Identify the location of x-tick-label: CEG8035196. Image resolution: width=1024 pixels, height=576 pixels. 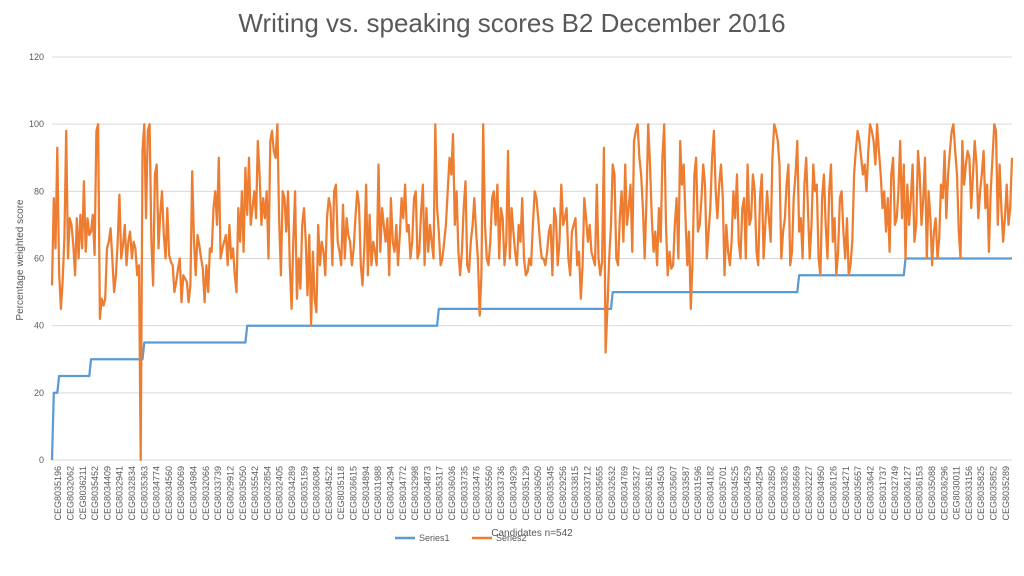
(58, 493).